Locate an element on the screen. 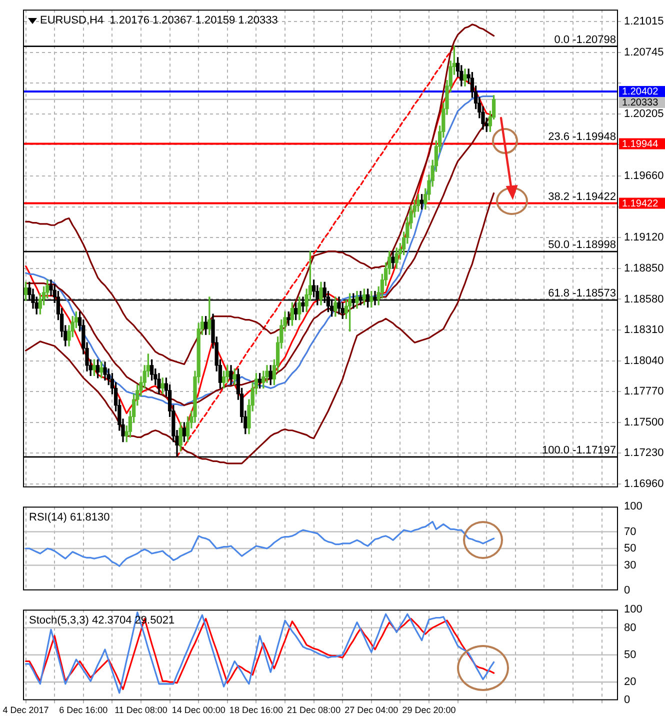 This screenshot has width=665, height=718. x-tick-label: 11 Dec 08:00 is located at coordinates (141, 710).